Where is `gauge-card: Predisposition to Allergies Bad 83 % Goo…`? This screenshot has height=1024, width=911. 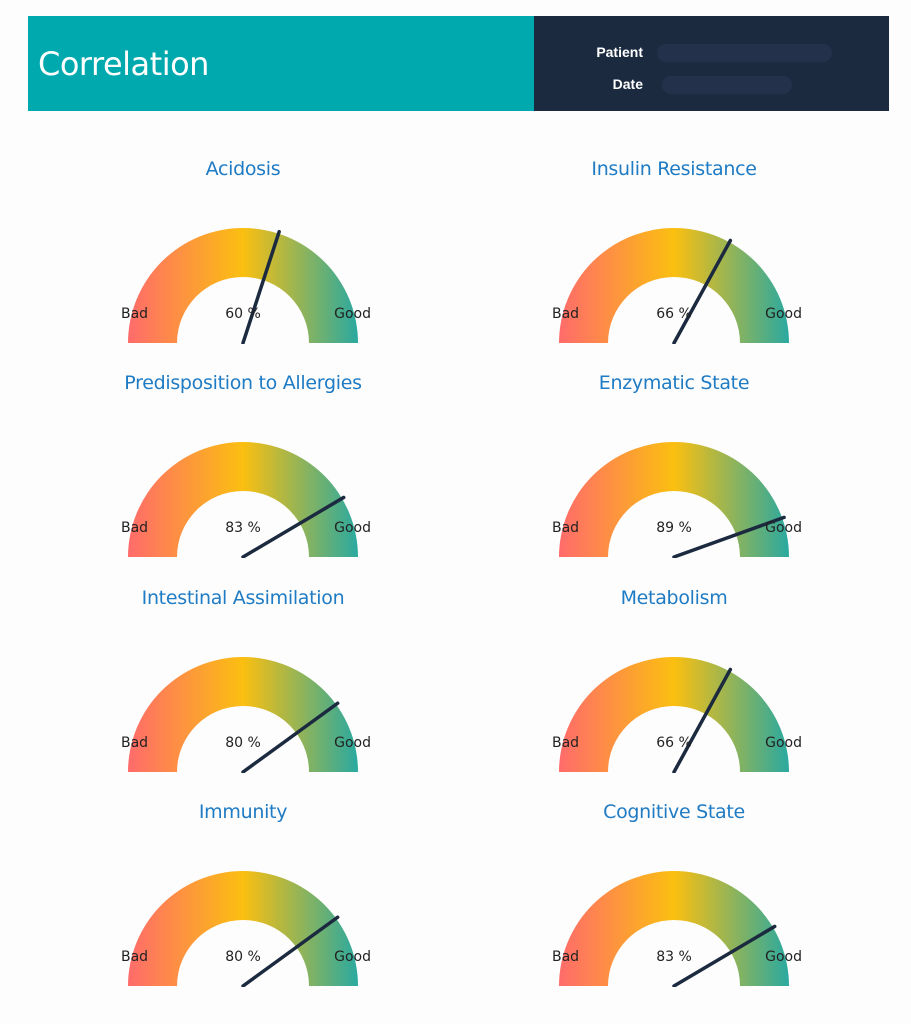
gauge-card: Predisposition to Allergies Bad 83 % Goo… is located at coordinates (243, 467).